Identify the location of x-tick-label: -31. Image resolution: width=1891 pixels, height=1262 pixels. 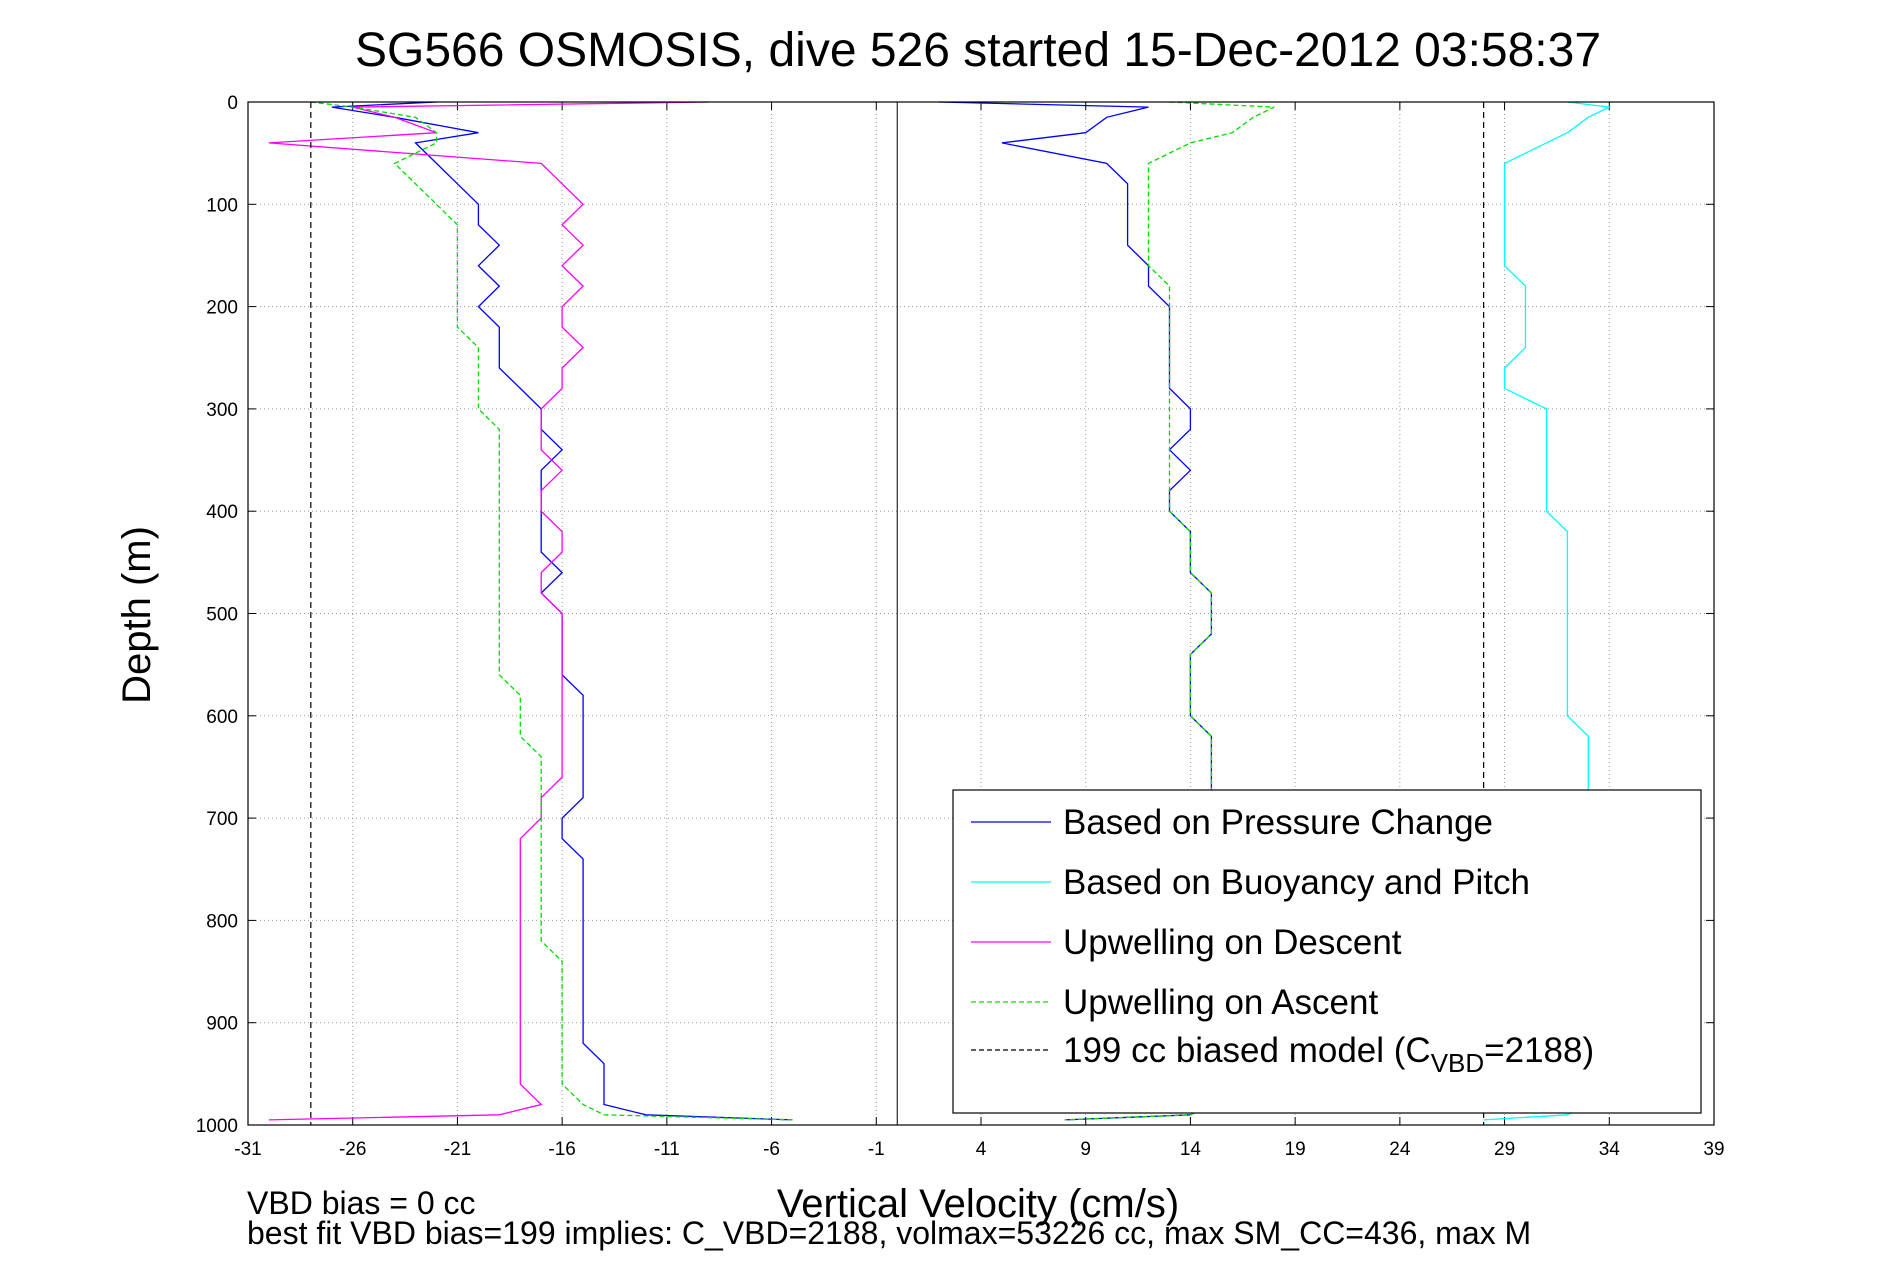
(247, 1149).